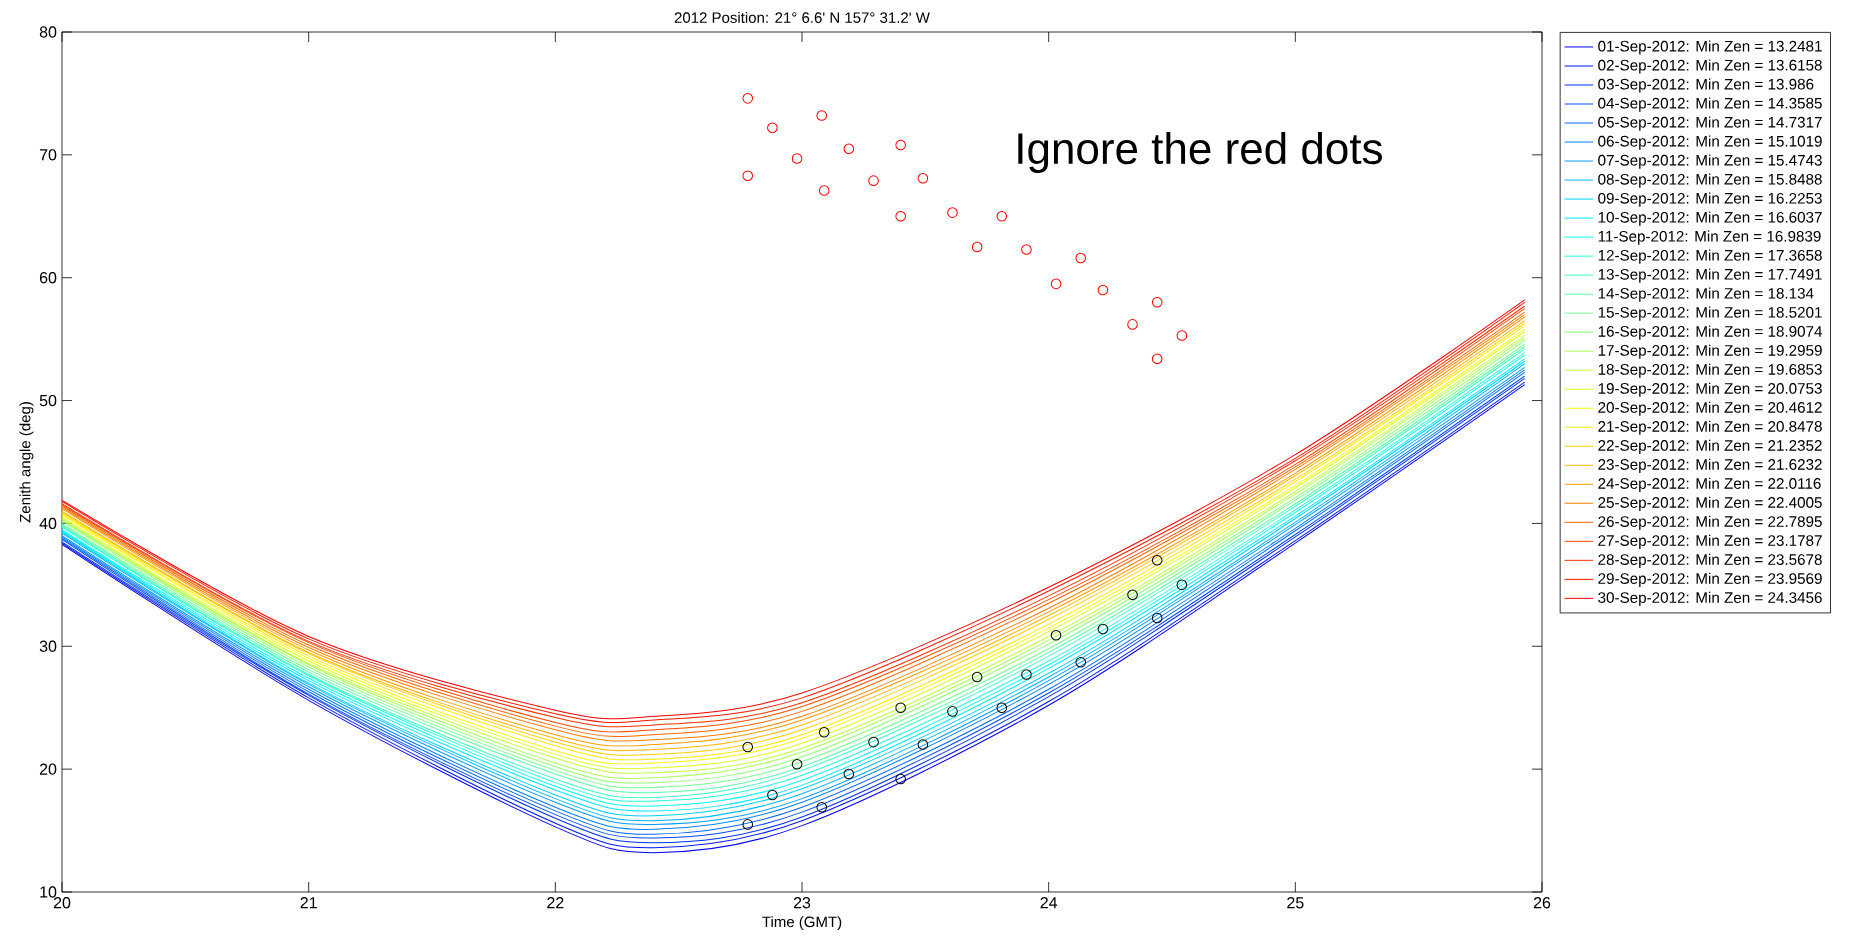 The width and height of the screenshot is (1860, 936). What do you see at coordinates (1709, 484) in the screenshot?
I see `legend-label: 24-Sep-2012: Min Zen = 22.0116` at bounding box center [1709, 484].